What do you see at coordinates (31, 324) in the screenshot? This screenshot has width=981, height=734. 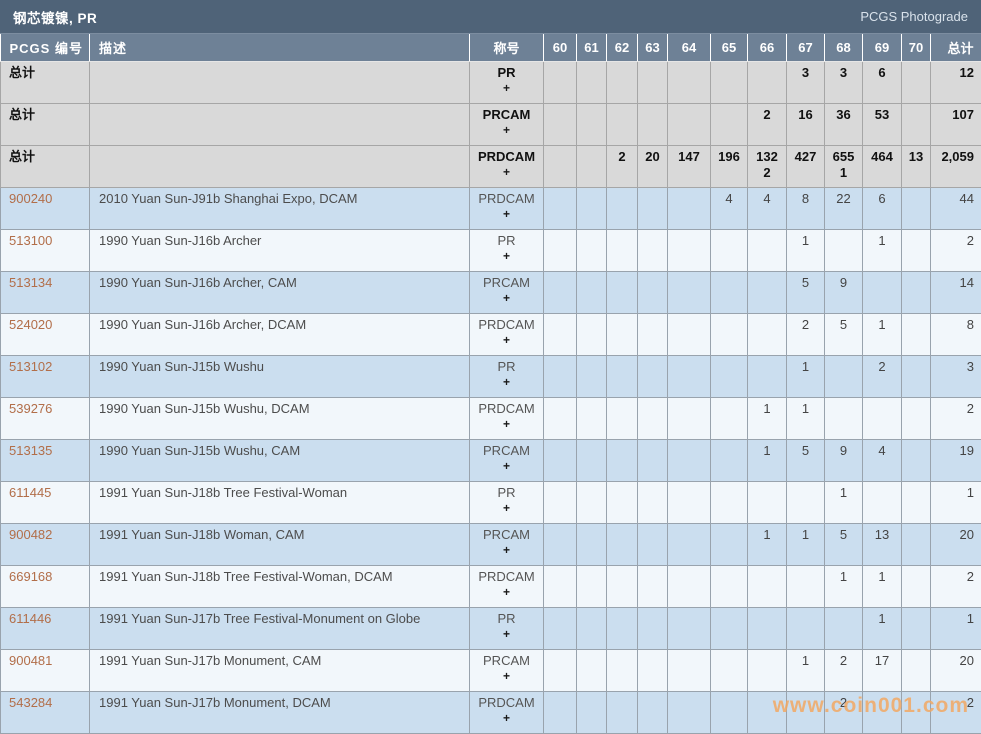 I see `pcgs-number-link: 524020` at bounding box center [31, 324].